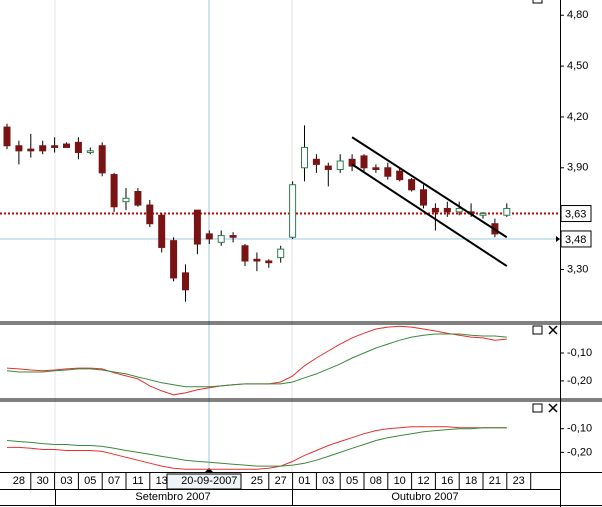  What do you see at coordinates (400, 481) in the screenshot?
I see `x-tick-label: 10` at bounding box center [400, 481].